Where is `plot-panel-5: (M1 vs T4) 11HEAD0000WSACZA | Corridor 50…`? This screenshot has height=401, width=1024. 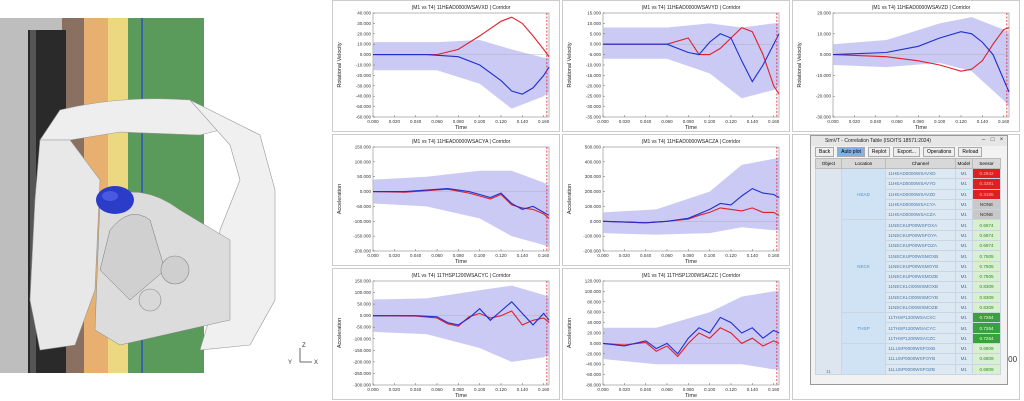
plot-panel-5: (M1 vs T4) 11HEAD0000WSACZA | Corridor 50… is located at coordinates (676, 200).